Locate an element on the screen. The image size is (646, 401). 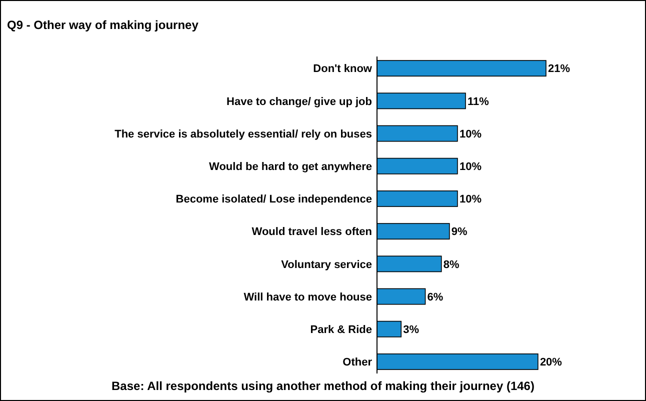
text: Q9 - Other way of making journey is located at coordinates (103, 25).